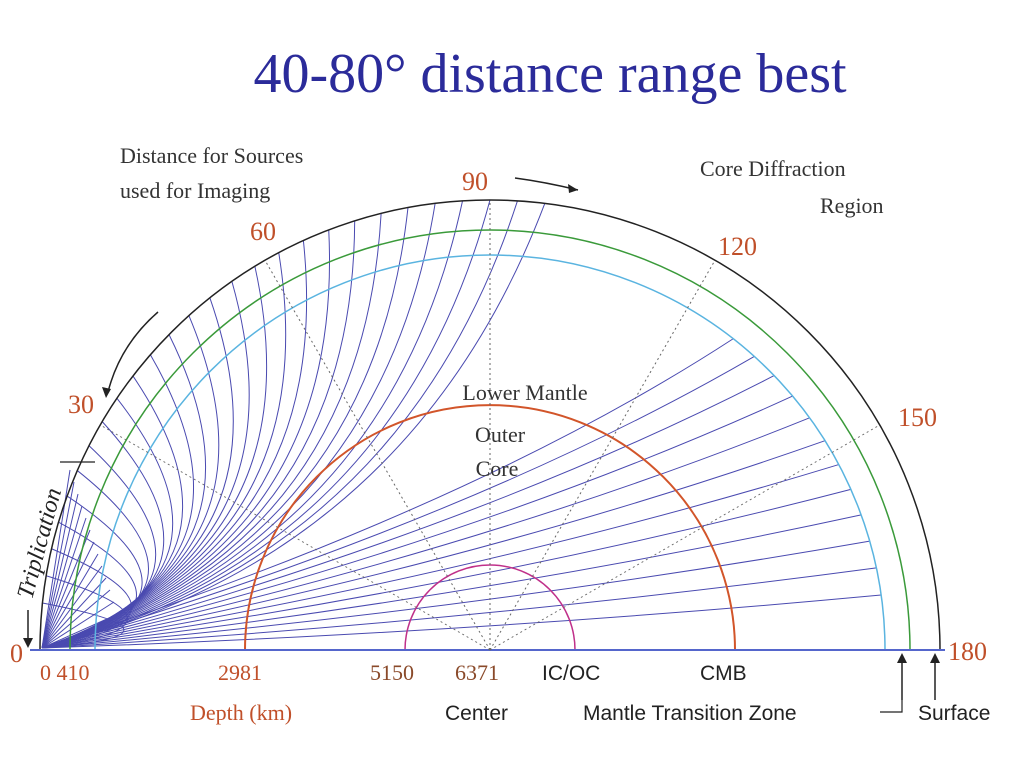 This screenshot has width=1024, height=768. Describe the element at coordinates (195, 190) in the screenshot. I see `sources-label: used for Imaging` at that location.